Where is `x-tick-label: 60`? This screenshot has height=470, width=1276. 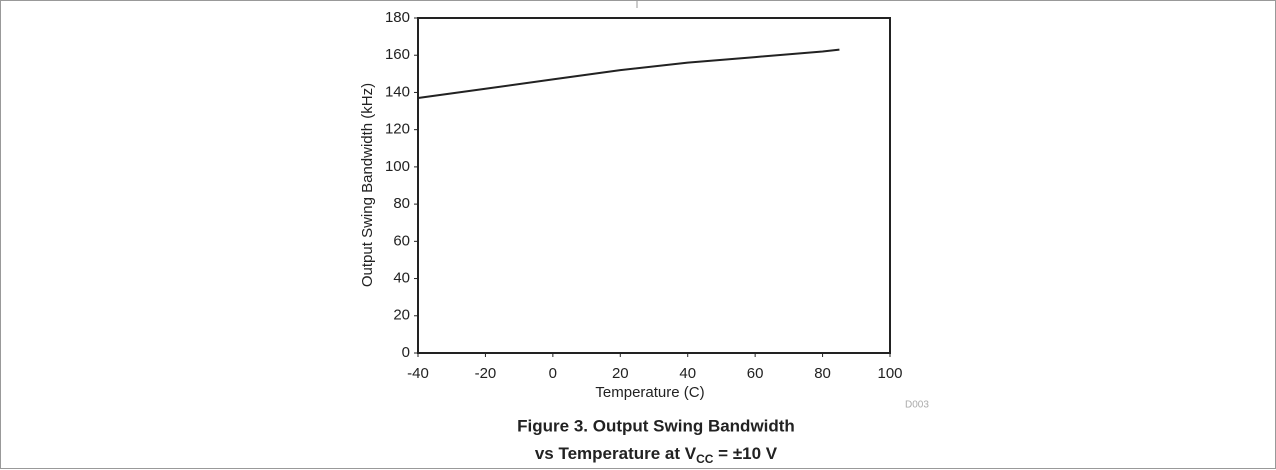 x-tick-label: 60 is located at coordinates (755, 373).